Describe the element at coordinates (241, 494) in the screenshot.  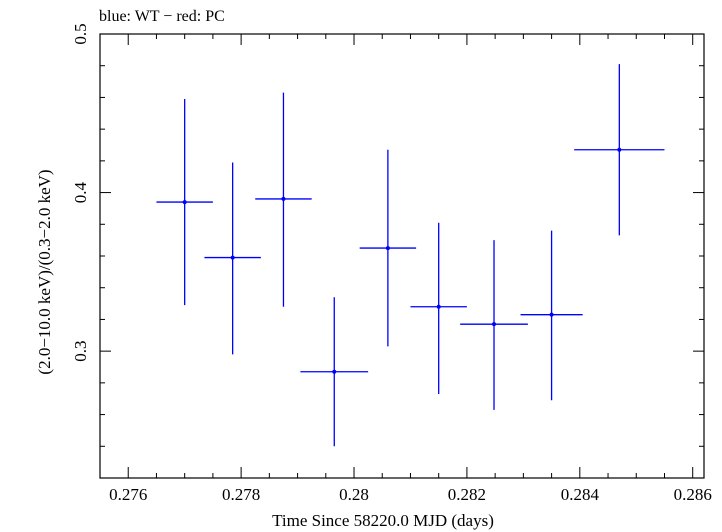
I see `x-tick-label: 0.278` at that location.